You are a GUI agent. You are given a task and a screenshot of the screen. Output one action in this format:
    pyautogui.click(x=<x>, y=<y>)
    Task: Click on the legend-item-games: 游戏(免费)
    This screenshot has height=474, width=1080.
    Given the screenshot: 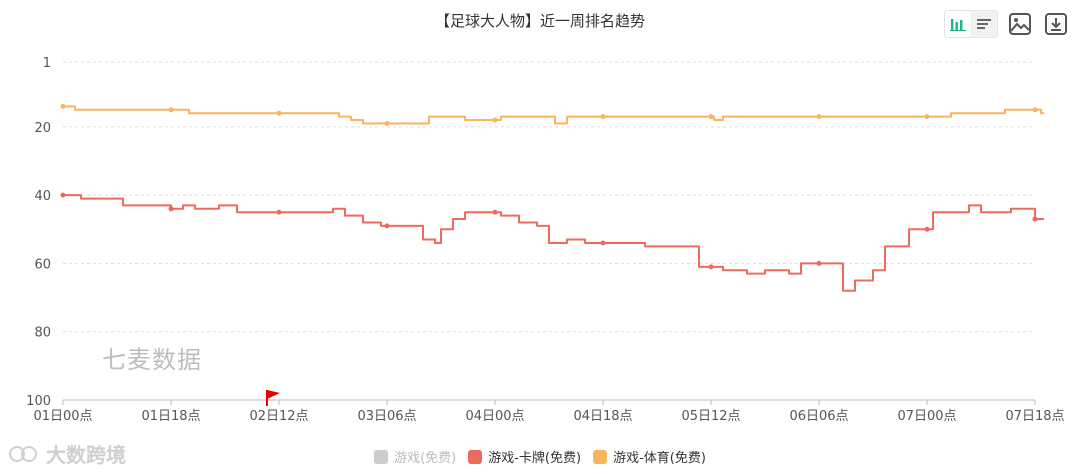 What is the action you would take?
    pyautogui.click(x=415, y=456)
    